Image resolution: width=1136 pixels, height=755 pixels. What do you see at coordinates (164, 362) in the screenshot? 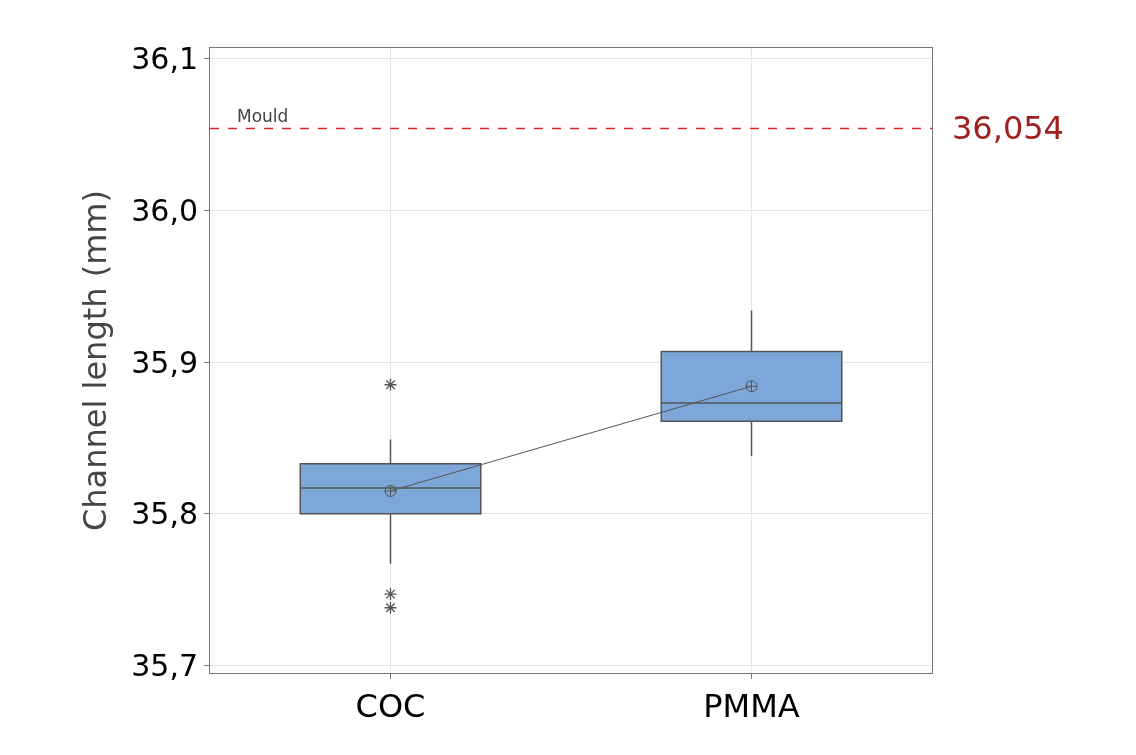
I see `y-tick-label: 35,9` at bounding box center [164, 362].